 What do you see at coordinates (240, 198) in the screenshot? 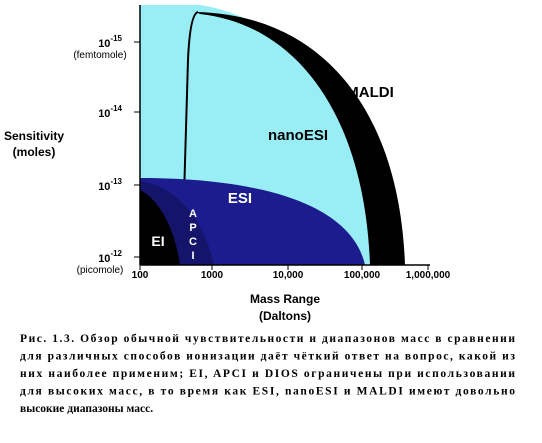
I see `region-label: ESI` at bounding box center [240, 198].